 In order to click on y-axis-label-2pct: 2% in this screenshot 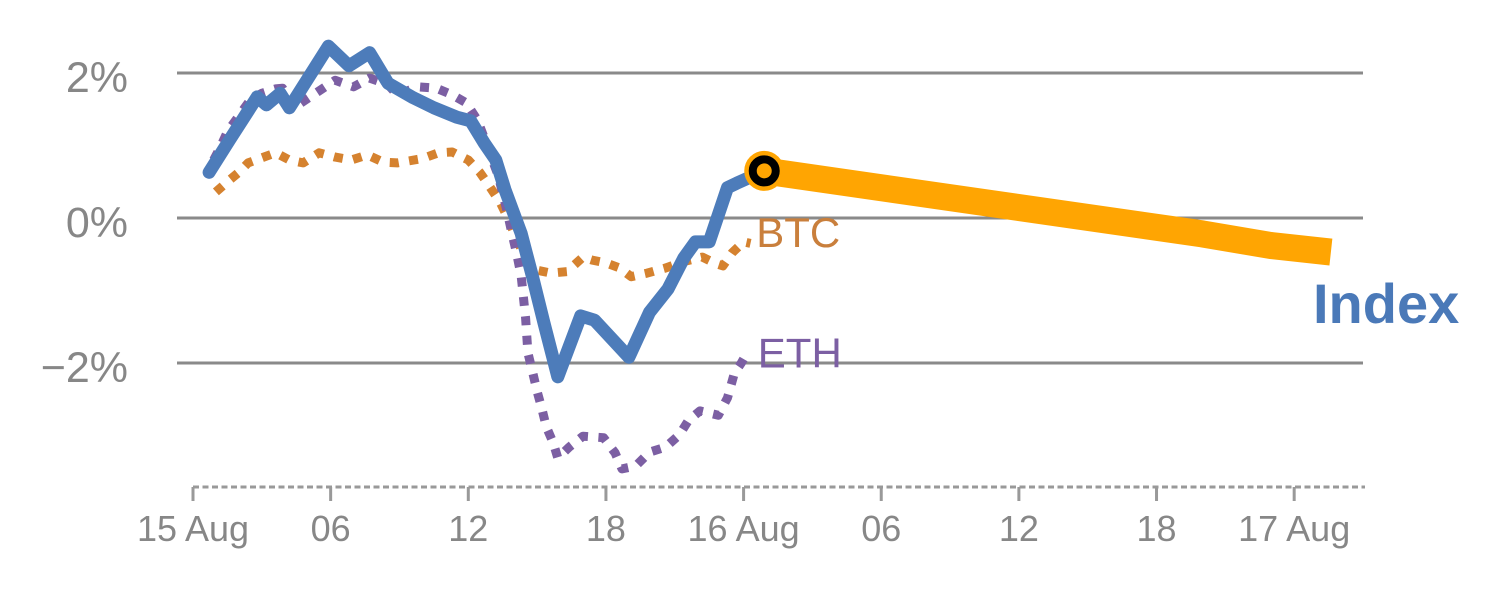, I will do `click(97, 78)`.